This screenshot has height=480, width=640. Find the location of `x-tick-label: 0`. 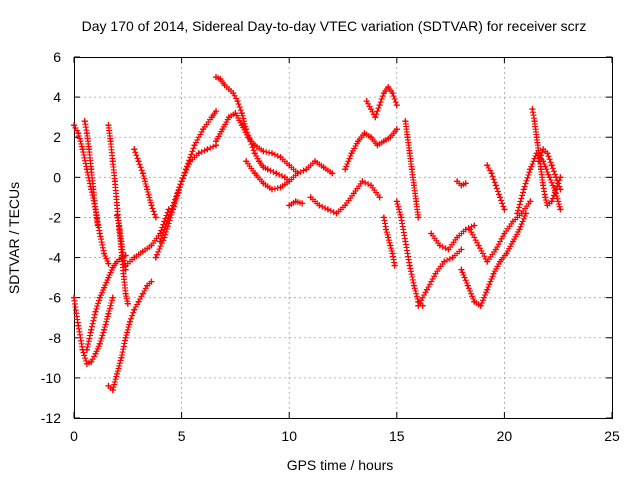

x-tick-label: 0 is located at coordinates (74, 436).